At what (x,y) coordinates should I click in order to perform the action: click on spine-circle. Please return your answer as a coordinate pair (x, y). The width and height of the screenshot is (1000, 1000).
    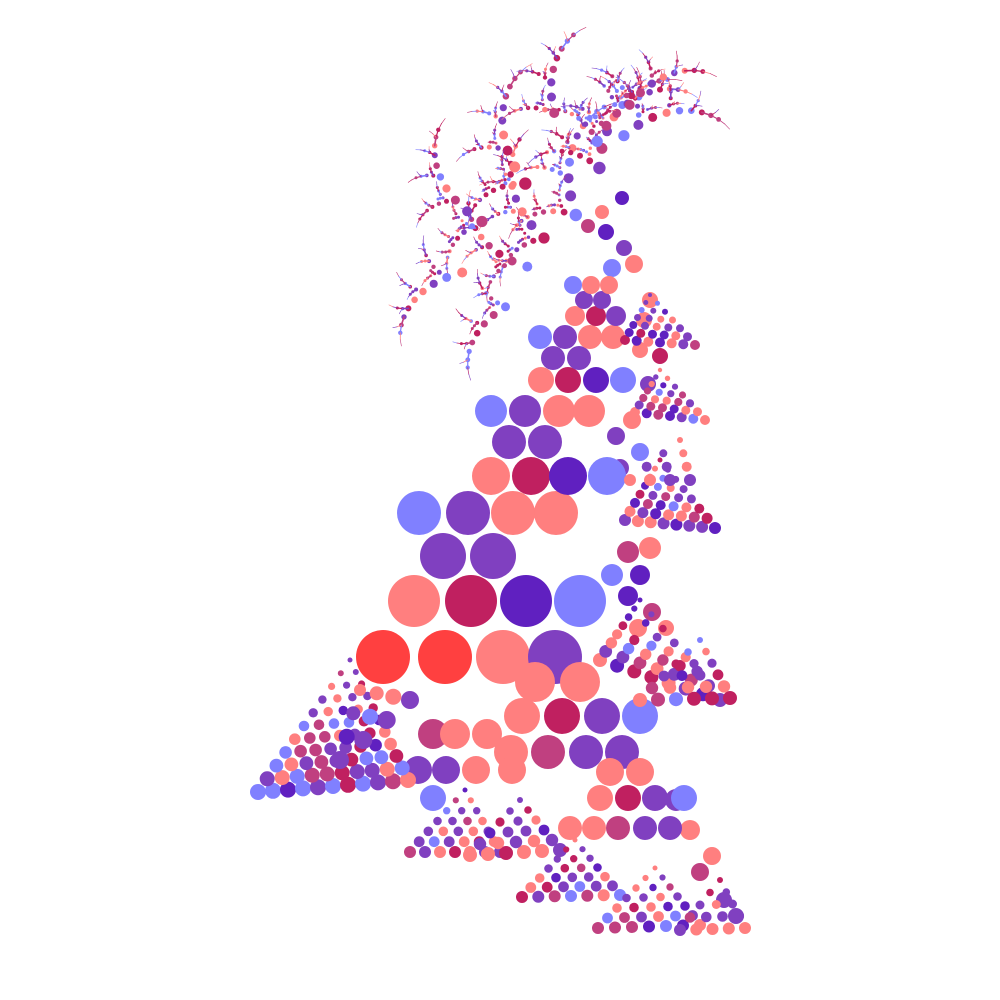
    Looking at the image, I should click on (628, 596).